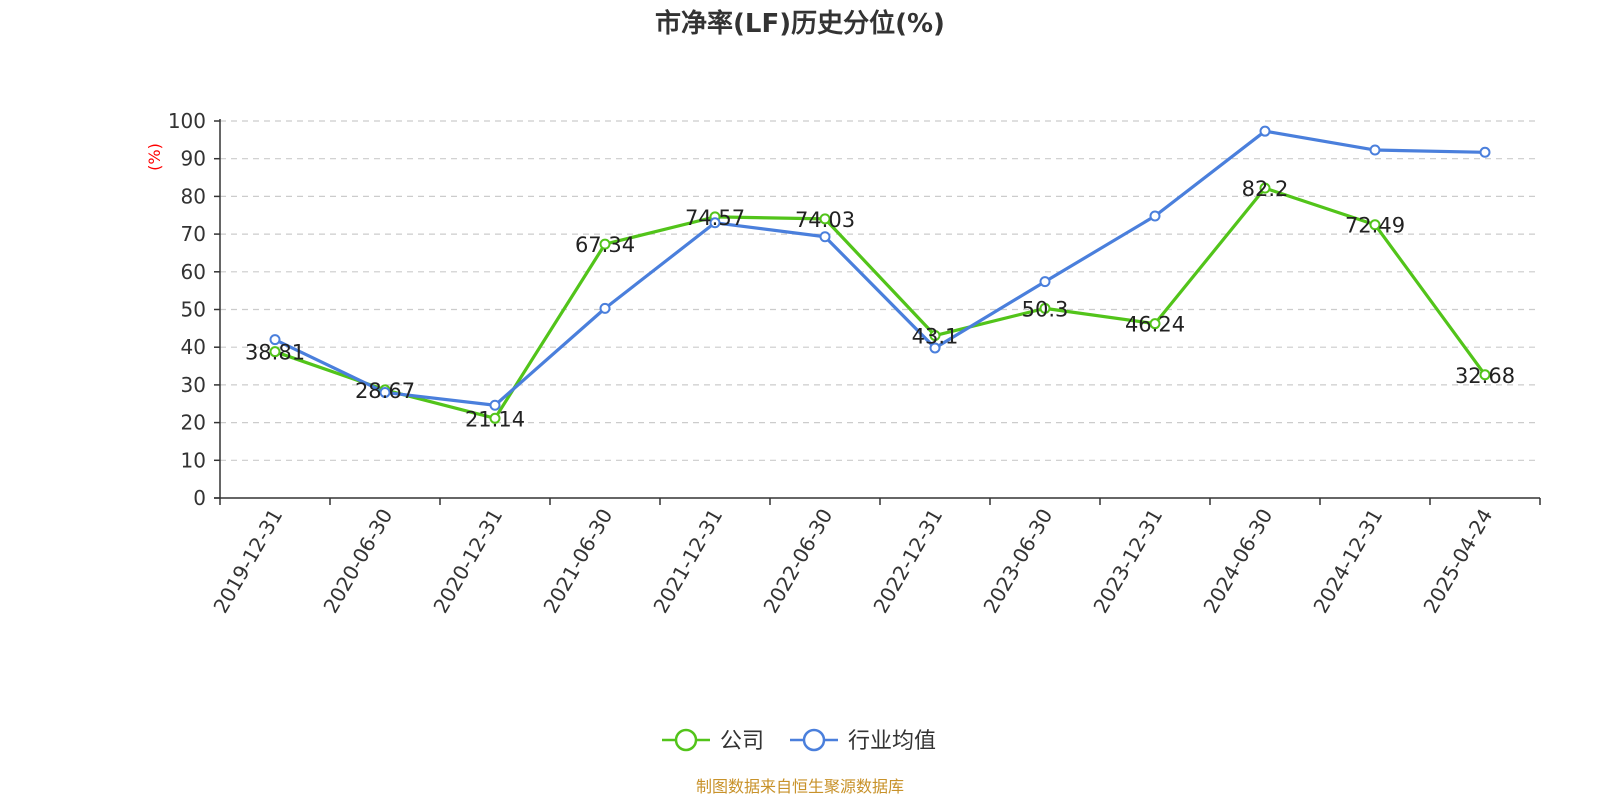 The height and width of the screenshot is (800, 1600). I want to click on y-tick-label: 100, so click(187, 121).